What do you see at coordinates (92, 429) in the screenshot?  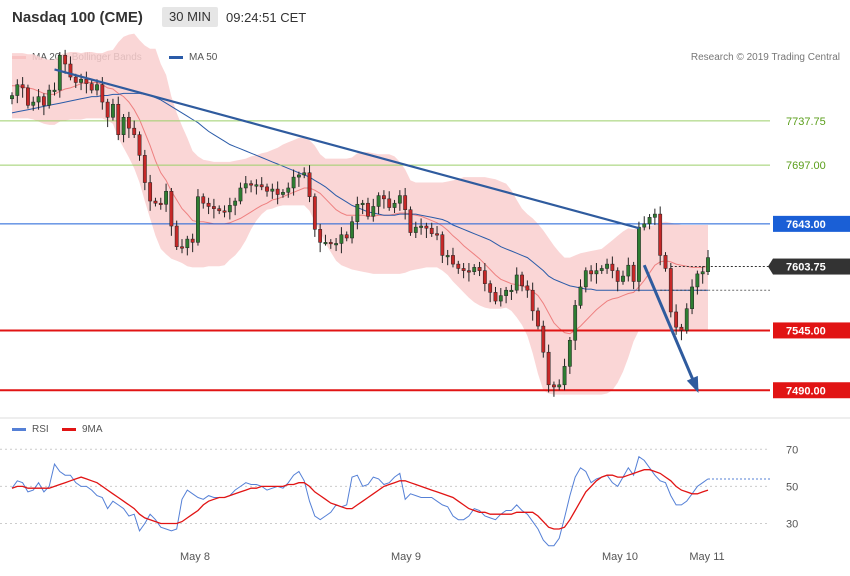 I see `ma9-label: 9MA` at bounding box center [92, 429].